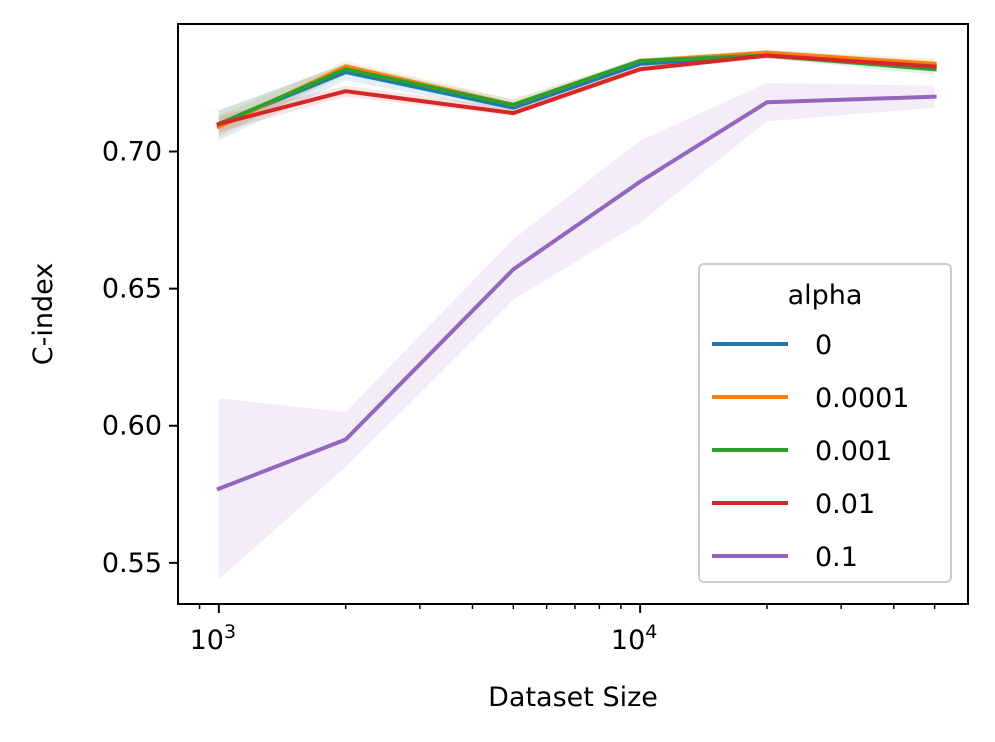 This screenshot has width=995, height=742. Describe the element at coordinates (862, 398) in the screenshot. I see `legend-label: 0.0001` at that location.